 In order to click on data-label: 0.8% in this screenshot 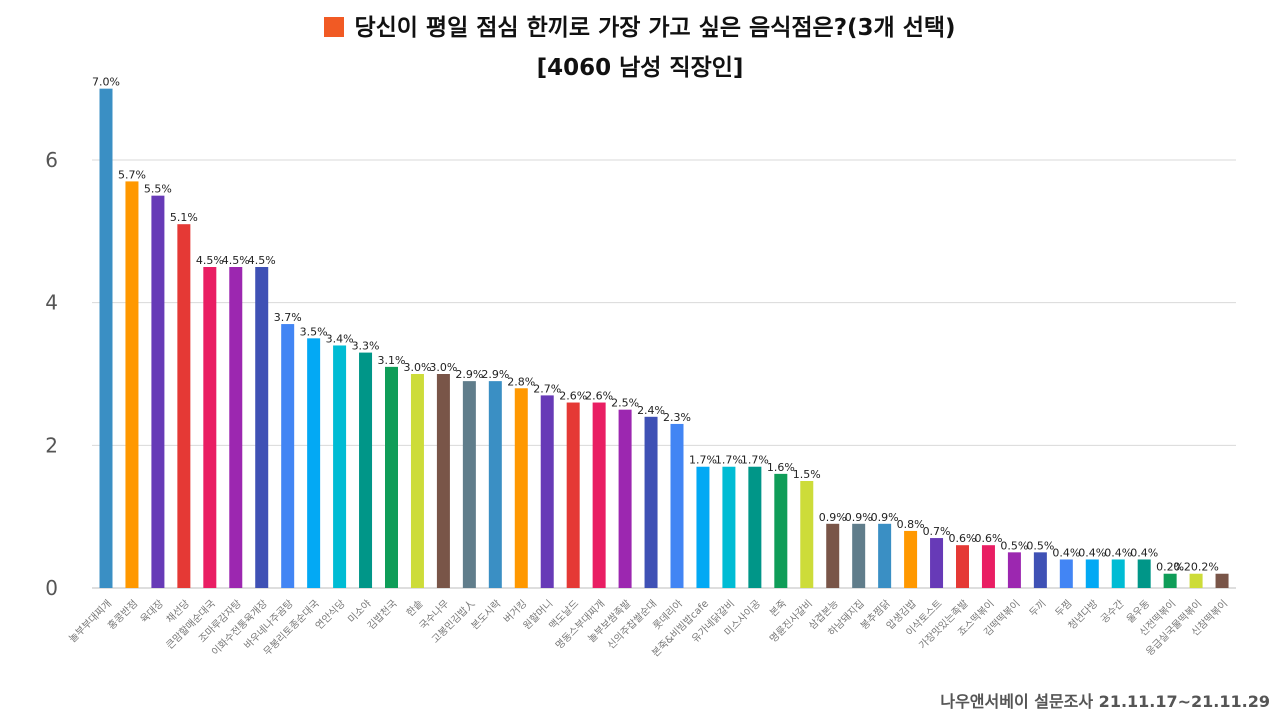, I will do `click(911, 524)`.